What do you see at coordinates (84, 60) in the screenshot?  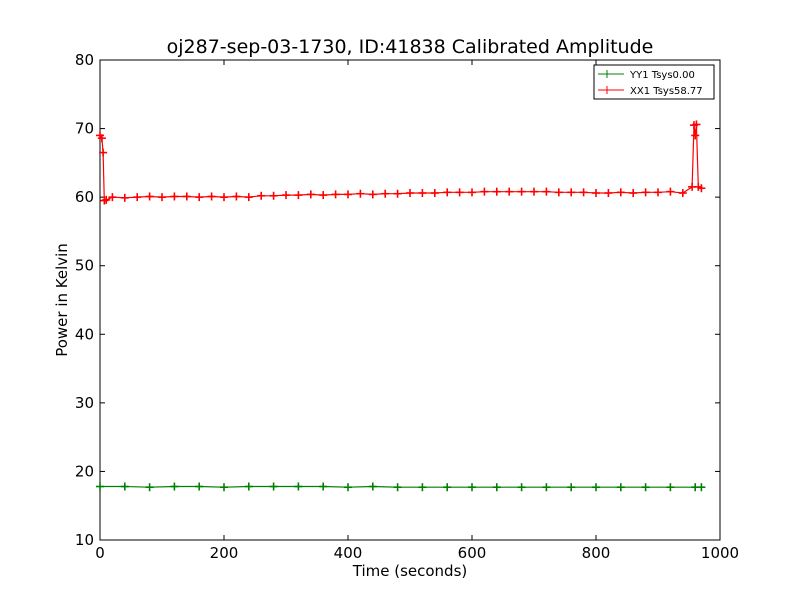 I see `y-tick-label: 80` at bounding box center [84, 60].